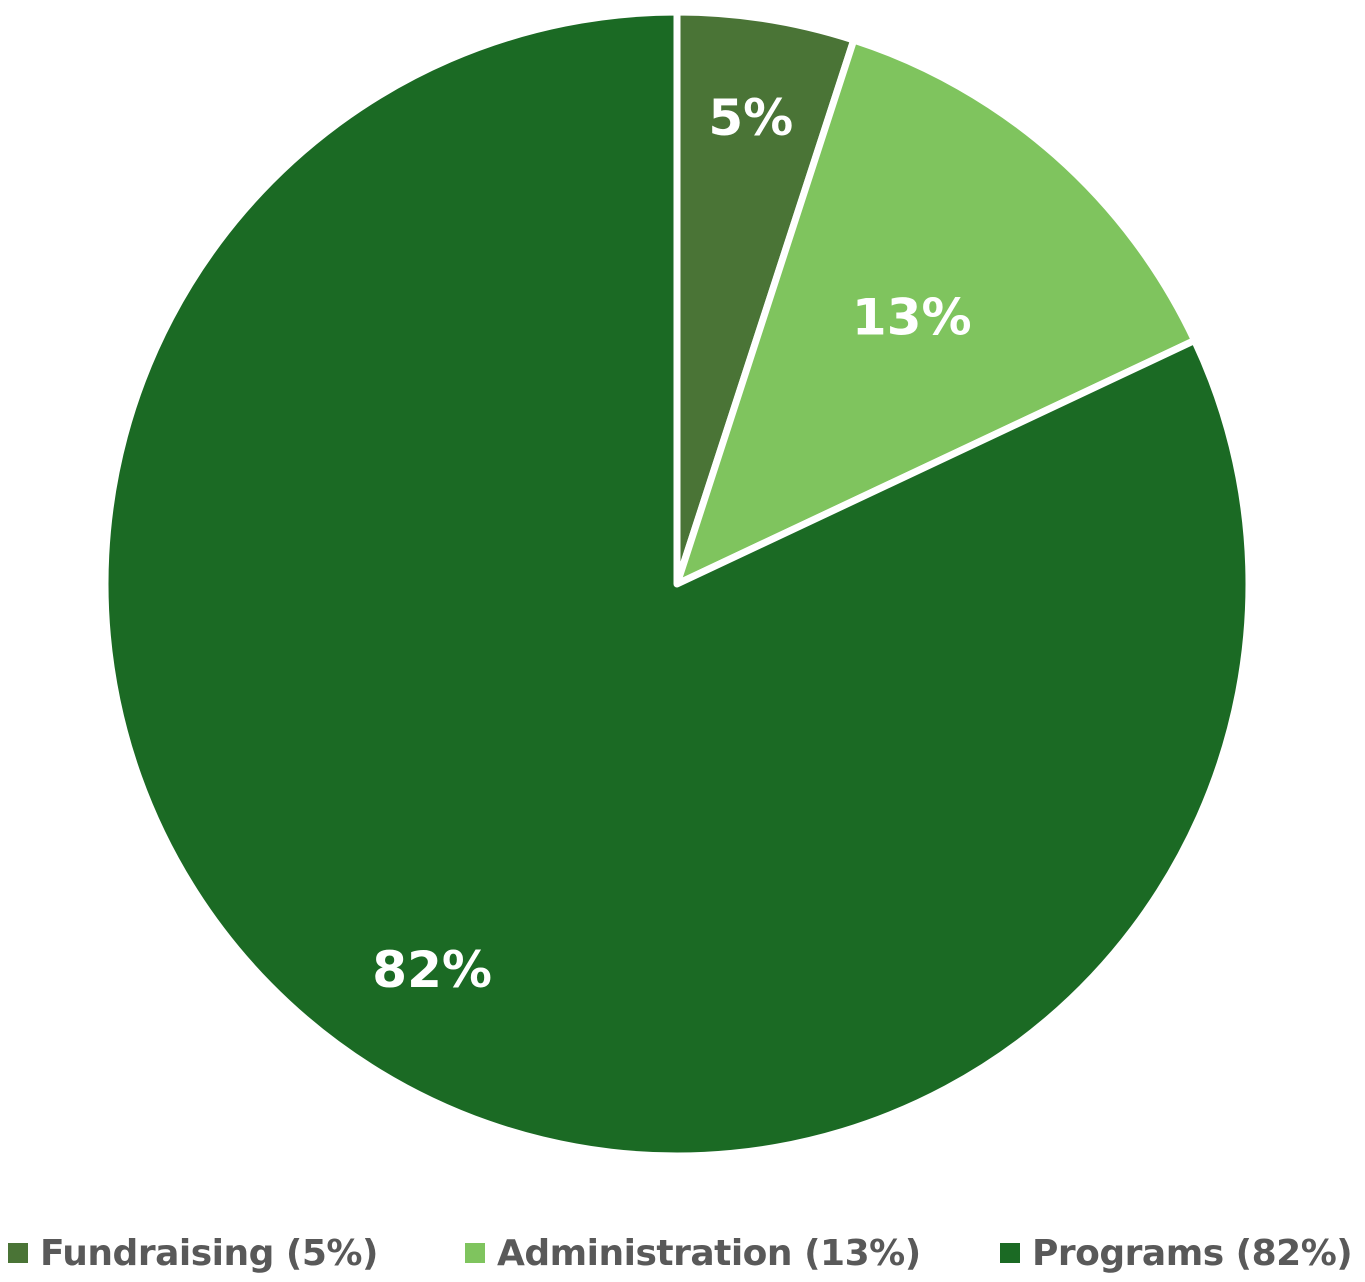 This screenshot has height=1282, width=1365. Describe the element at coordinates (912, 318) in the screenshot. I see `data-label-administration: 13%` at that location.